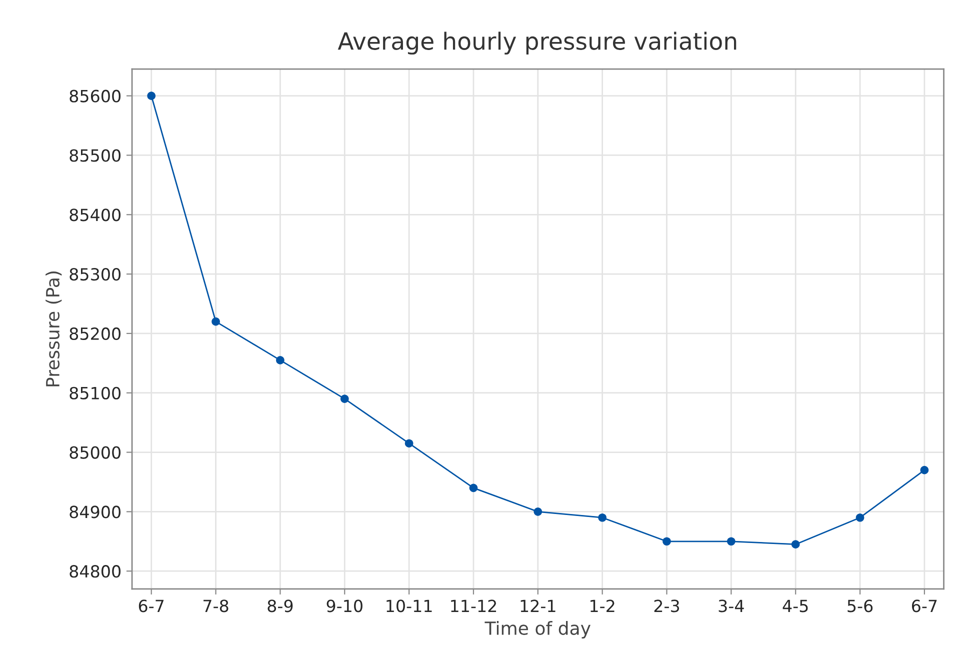 The width and height of the screenshot is (978, 658). What do you see at coordinates (667, 606) in the screenshot?
I see `x-tick-label: 2-3` at bounding box center [667, 606].